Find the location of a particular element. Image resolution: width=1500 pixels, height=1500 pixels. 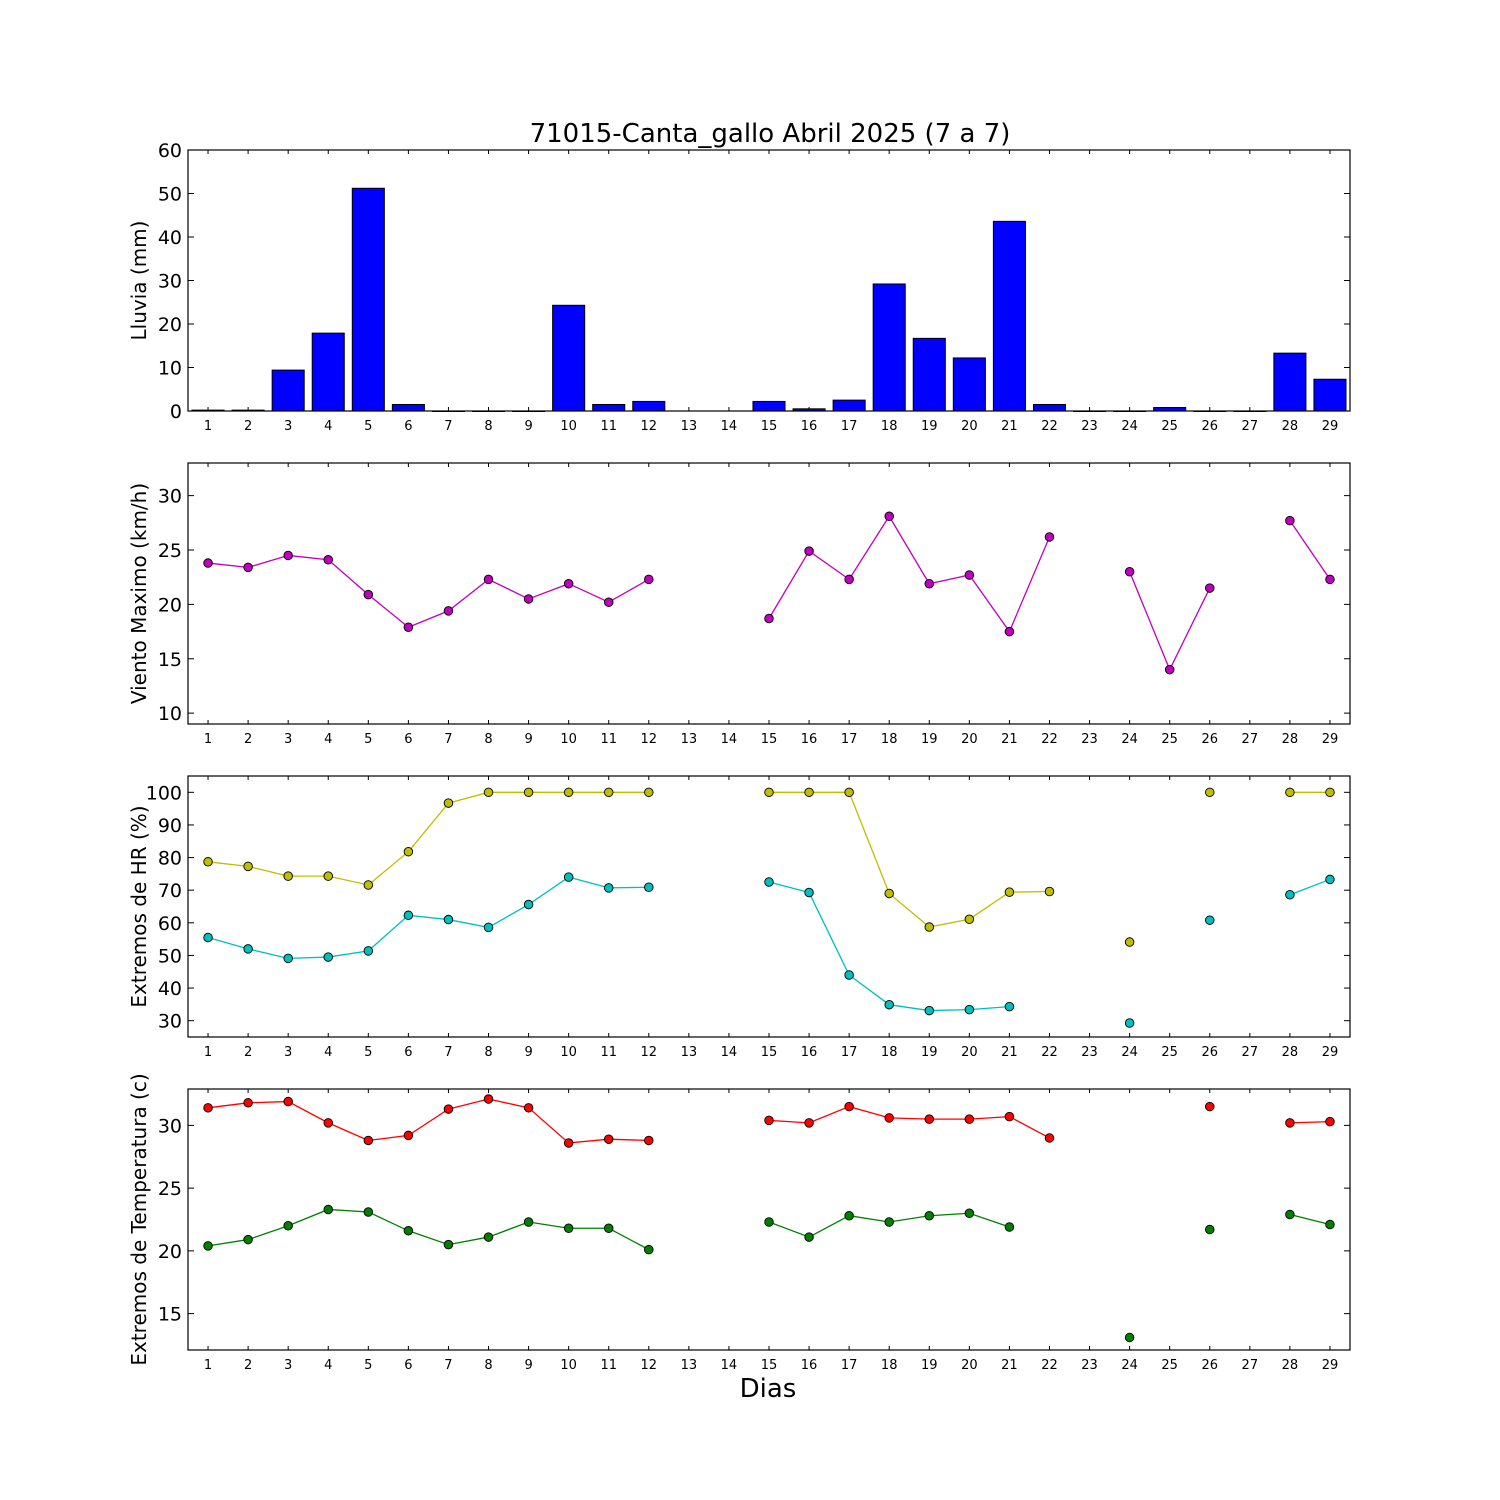

x-tick-label: 29 is located at coordinates (1330, 1365).